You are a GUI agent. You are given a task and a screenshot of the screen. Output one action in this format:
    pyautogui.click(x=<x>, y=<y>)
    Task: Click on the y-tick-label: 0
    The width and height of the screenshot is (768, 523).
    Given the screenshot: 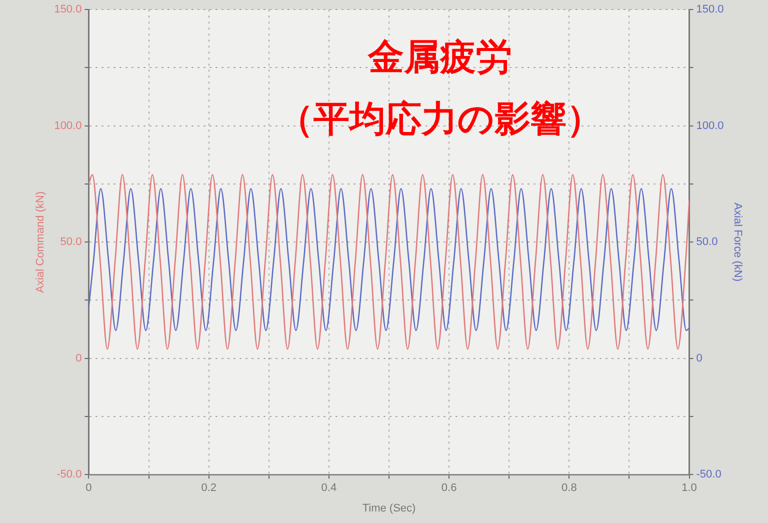 What is the action you would take?
    pyautogui.click(x=79, y=358)
    